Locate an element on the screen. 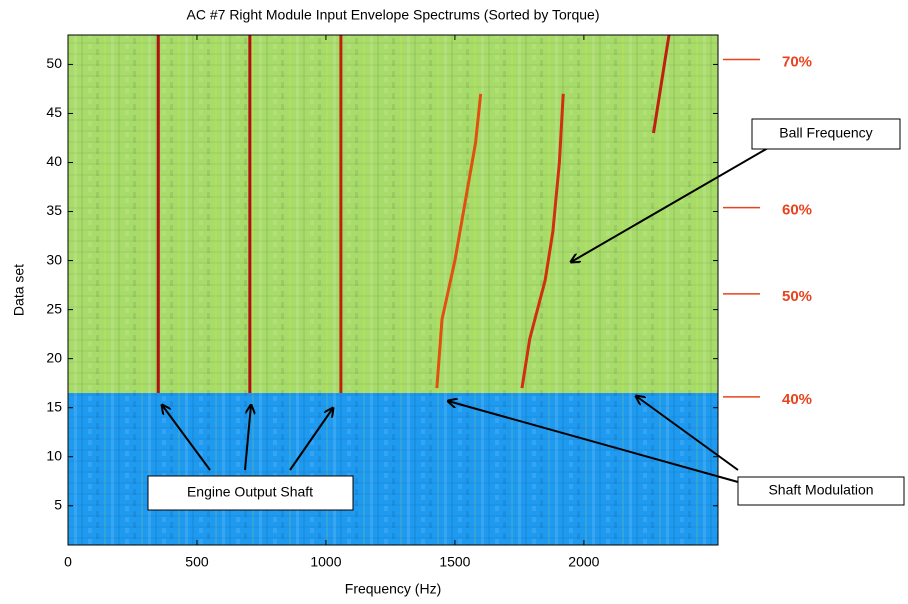  y-tick-label: 45 is located at coordinates (54, 112).